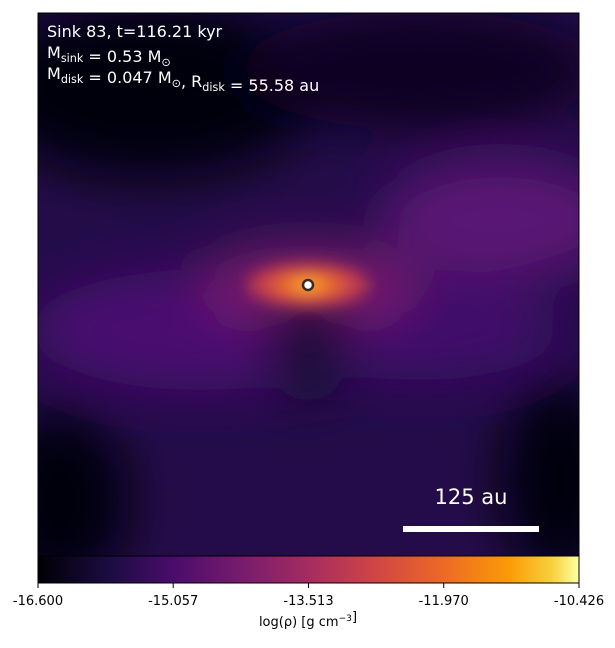  What do you see at coordinates (346, 619) in the screenshot?
I see `superscript: −3` at bounding box center [346, 619].